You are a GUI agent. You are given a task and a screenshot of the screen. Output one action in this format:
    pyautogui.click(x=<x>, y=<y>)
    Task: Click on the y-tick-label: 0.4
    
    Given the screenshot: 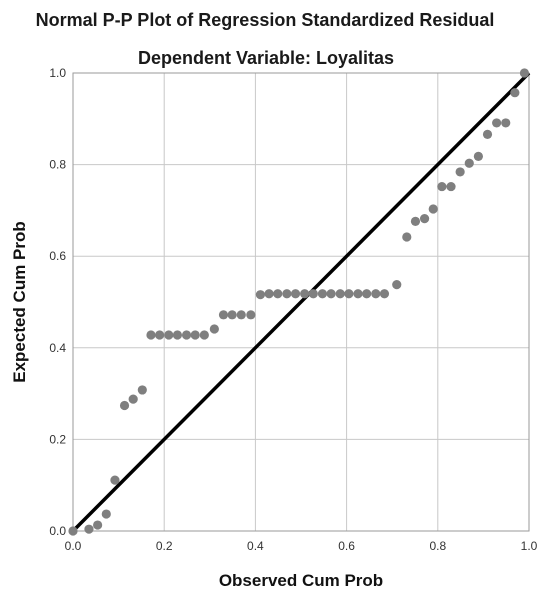 What is the action you would take?
    pyautogui.click(x=57, y=348)
    